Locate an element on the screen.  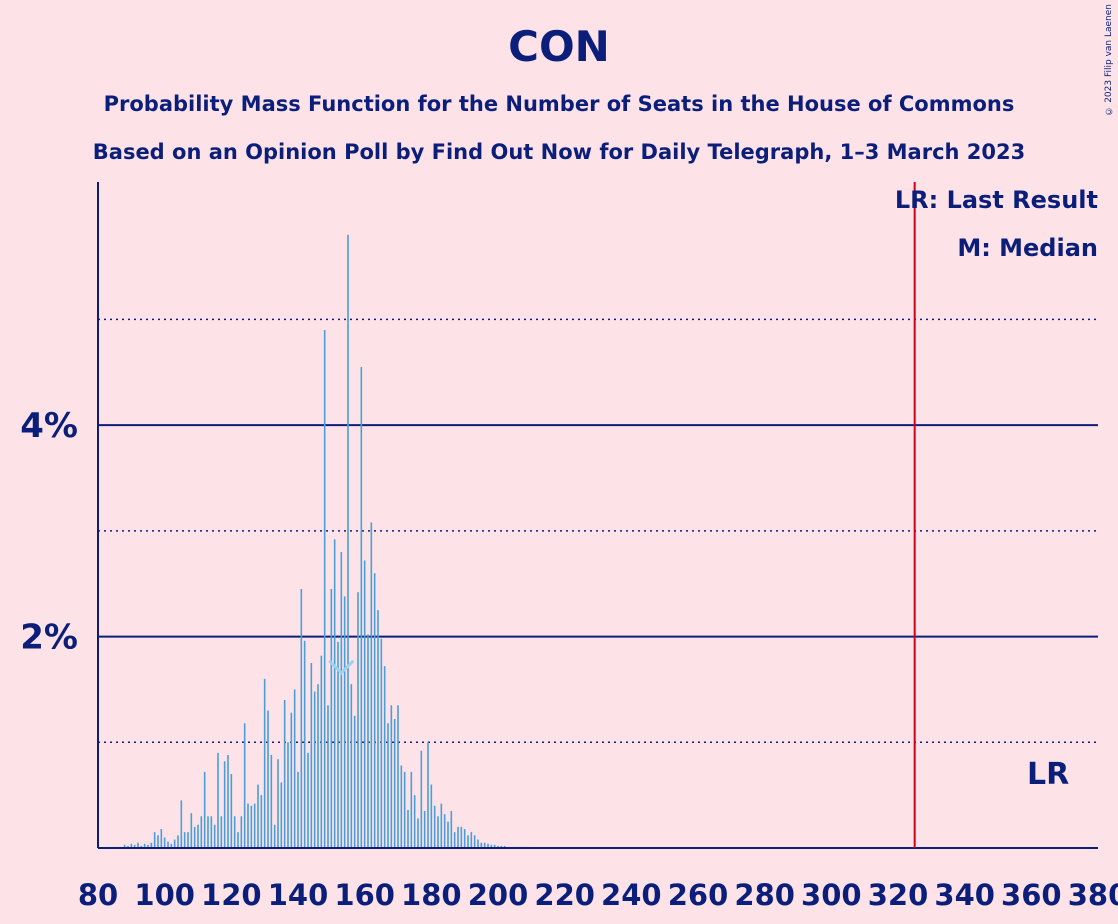
x-tick-label: 300 is located at coordinates (831, 895).